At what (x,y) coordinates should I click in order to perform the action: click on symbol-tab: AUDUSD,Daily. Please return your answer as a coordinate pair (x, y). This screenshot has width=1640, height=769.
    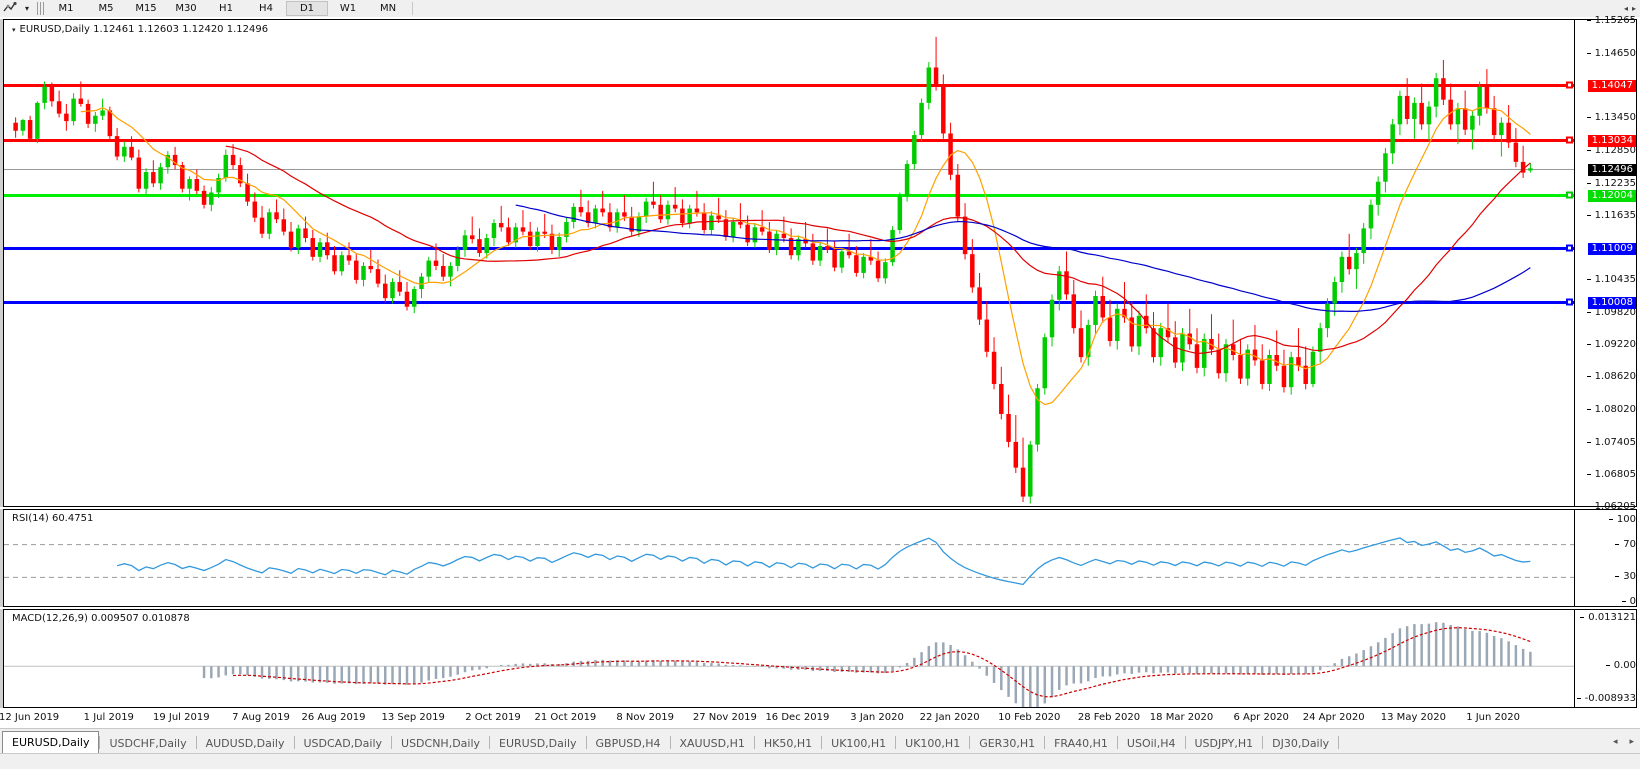
    Looking at the image, I should click on (245, 743).